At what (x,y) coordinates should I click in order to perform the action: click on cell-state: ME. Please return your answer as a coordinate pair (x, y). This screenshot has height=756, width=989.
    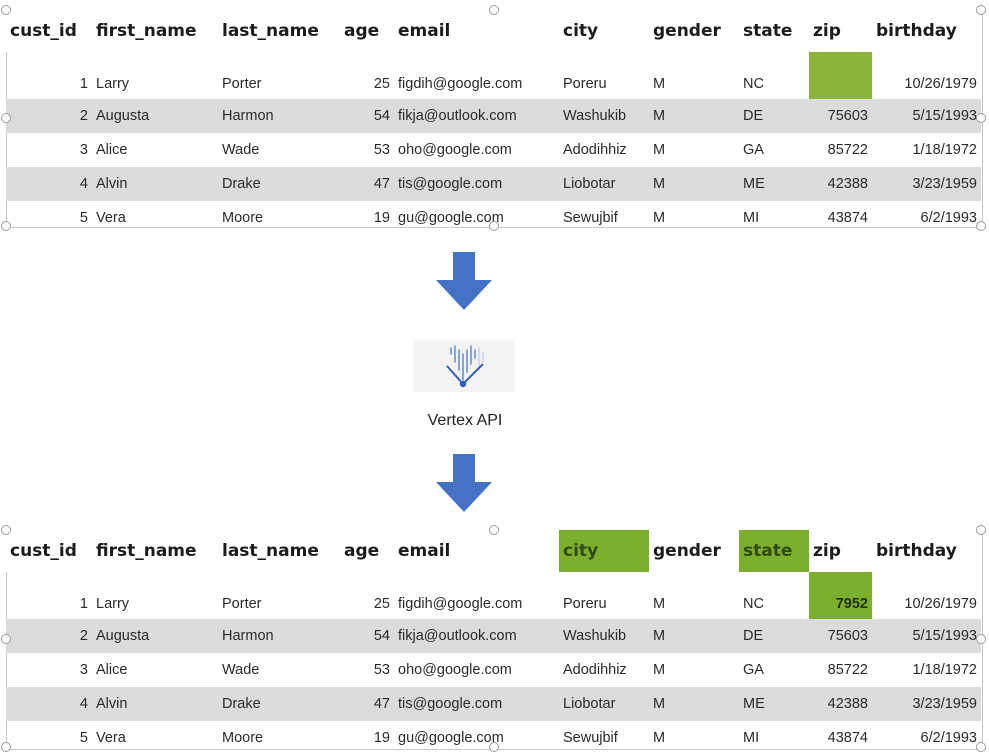
    Looking at the image, I should click on (774, 184).